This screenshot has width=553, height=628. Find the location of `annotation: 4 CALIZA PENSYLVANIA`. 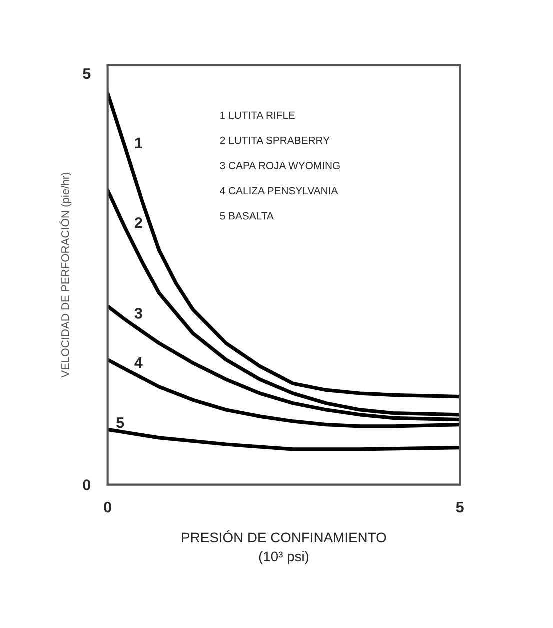

annotation: 4 CALIZA PENSYLVANIA is located at coordinates (279, 191).